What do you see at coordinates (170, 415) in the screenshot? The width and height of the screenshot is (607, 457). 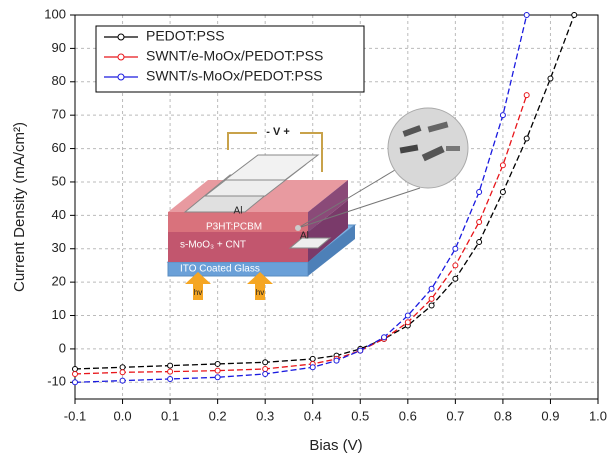 I see `x-tick-label: 0.1` at bounding box center [170, 415].